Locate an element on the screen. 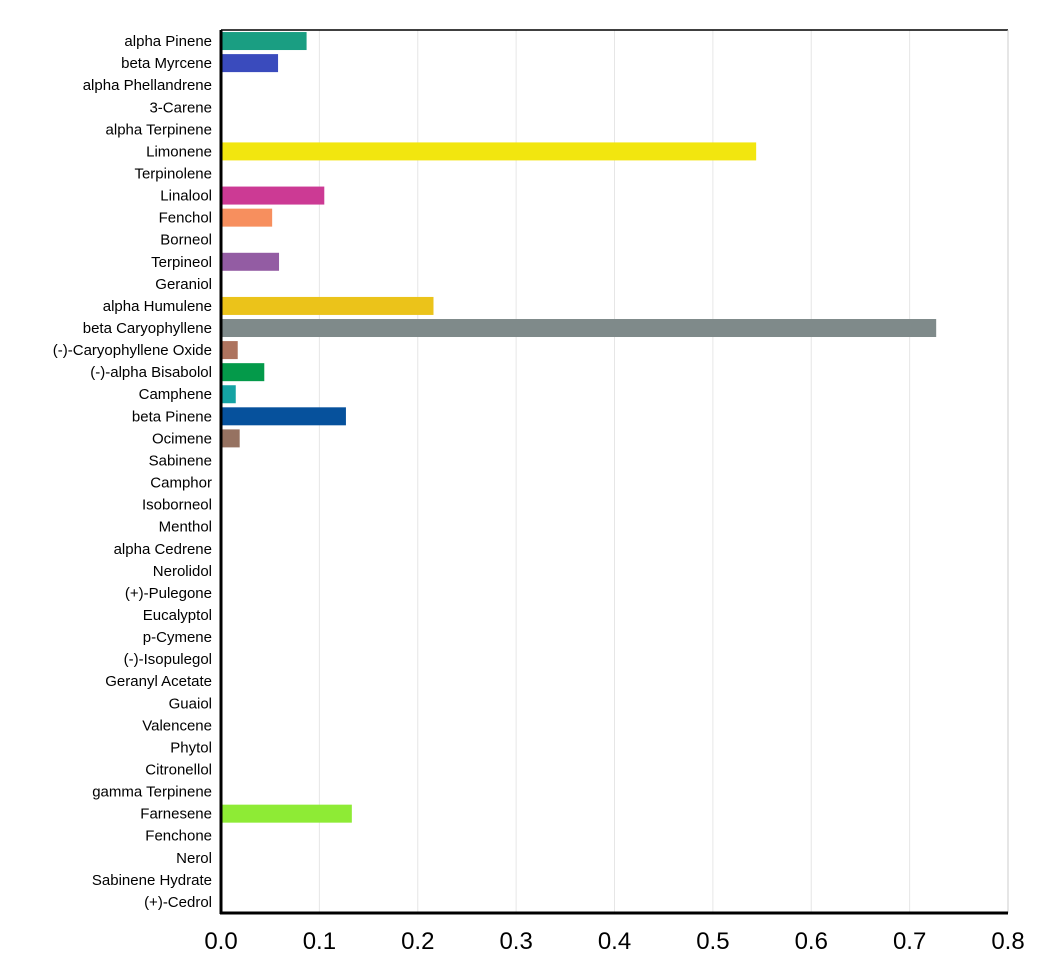  x-tick-label: 0.4 is located at coordinates (614, 941).